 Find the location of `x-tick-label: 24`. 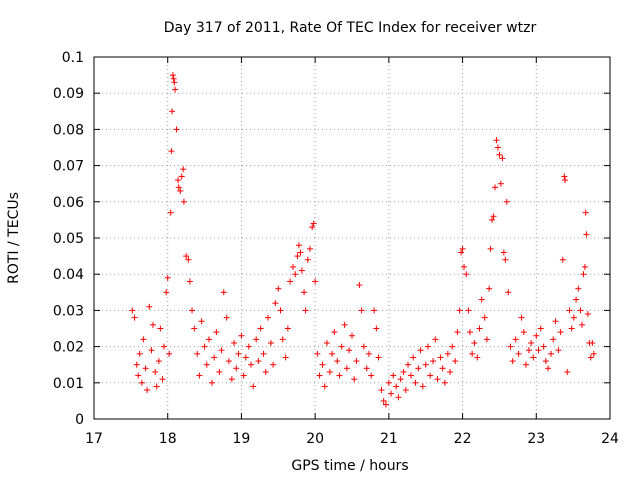

x-tick-label: 24 is located at coordinates (610, 439).